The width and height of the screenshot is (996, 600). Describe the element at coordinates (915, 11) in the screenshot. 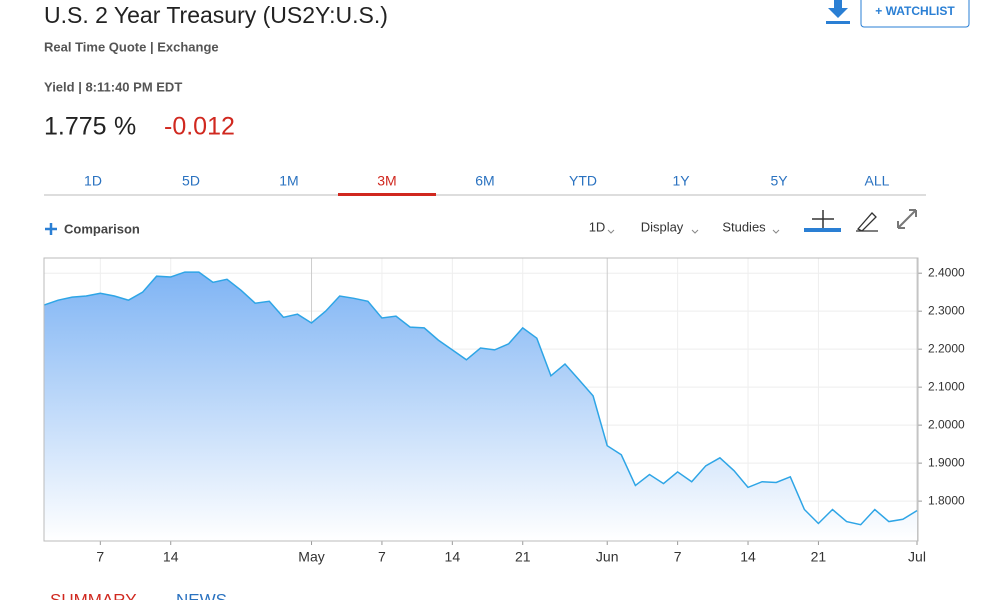

I see `watchlist-label: + WATCHLIST` at that location.